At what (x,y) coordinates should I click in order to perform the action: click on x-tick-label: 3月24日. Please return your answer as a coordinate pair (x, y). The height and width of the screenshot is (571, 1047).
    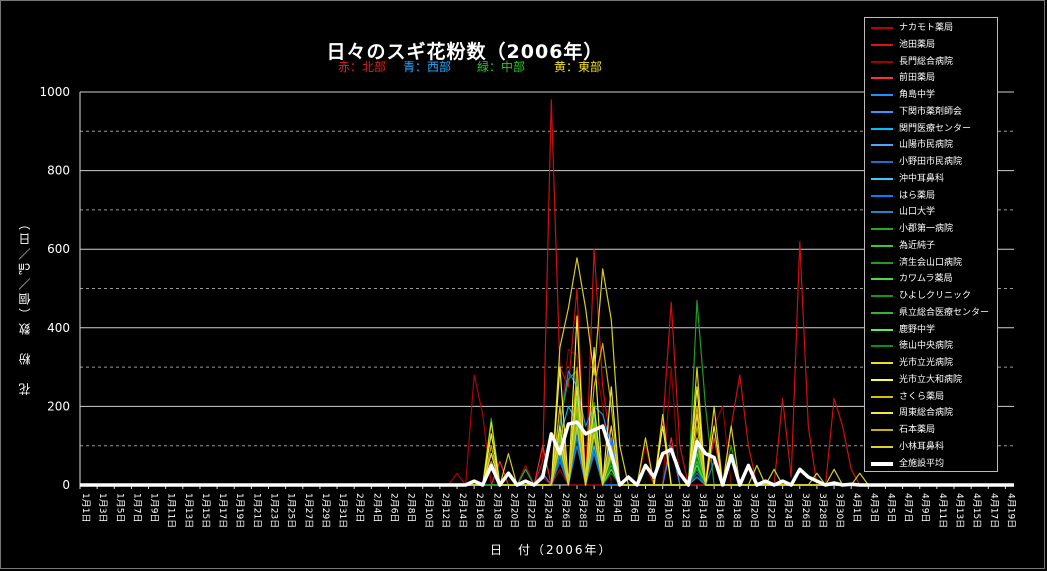
    Looking at the image, I should click on (788, 510).